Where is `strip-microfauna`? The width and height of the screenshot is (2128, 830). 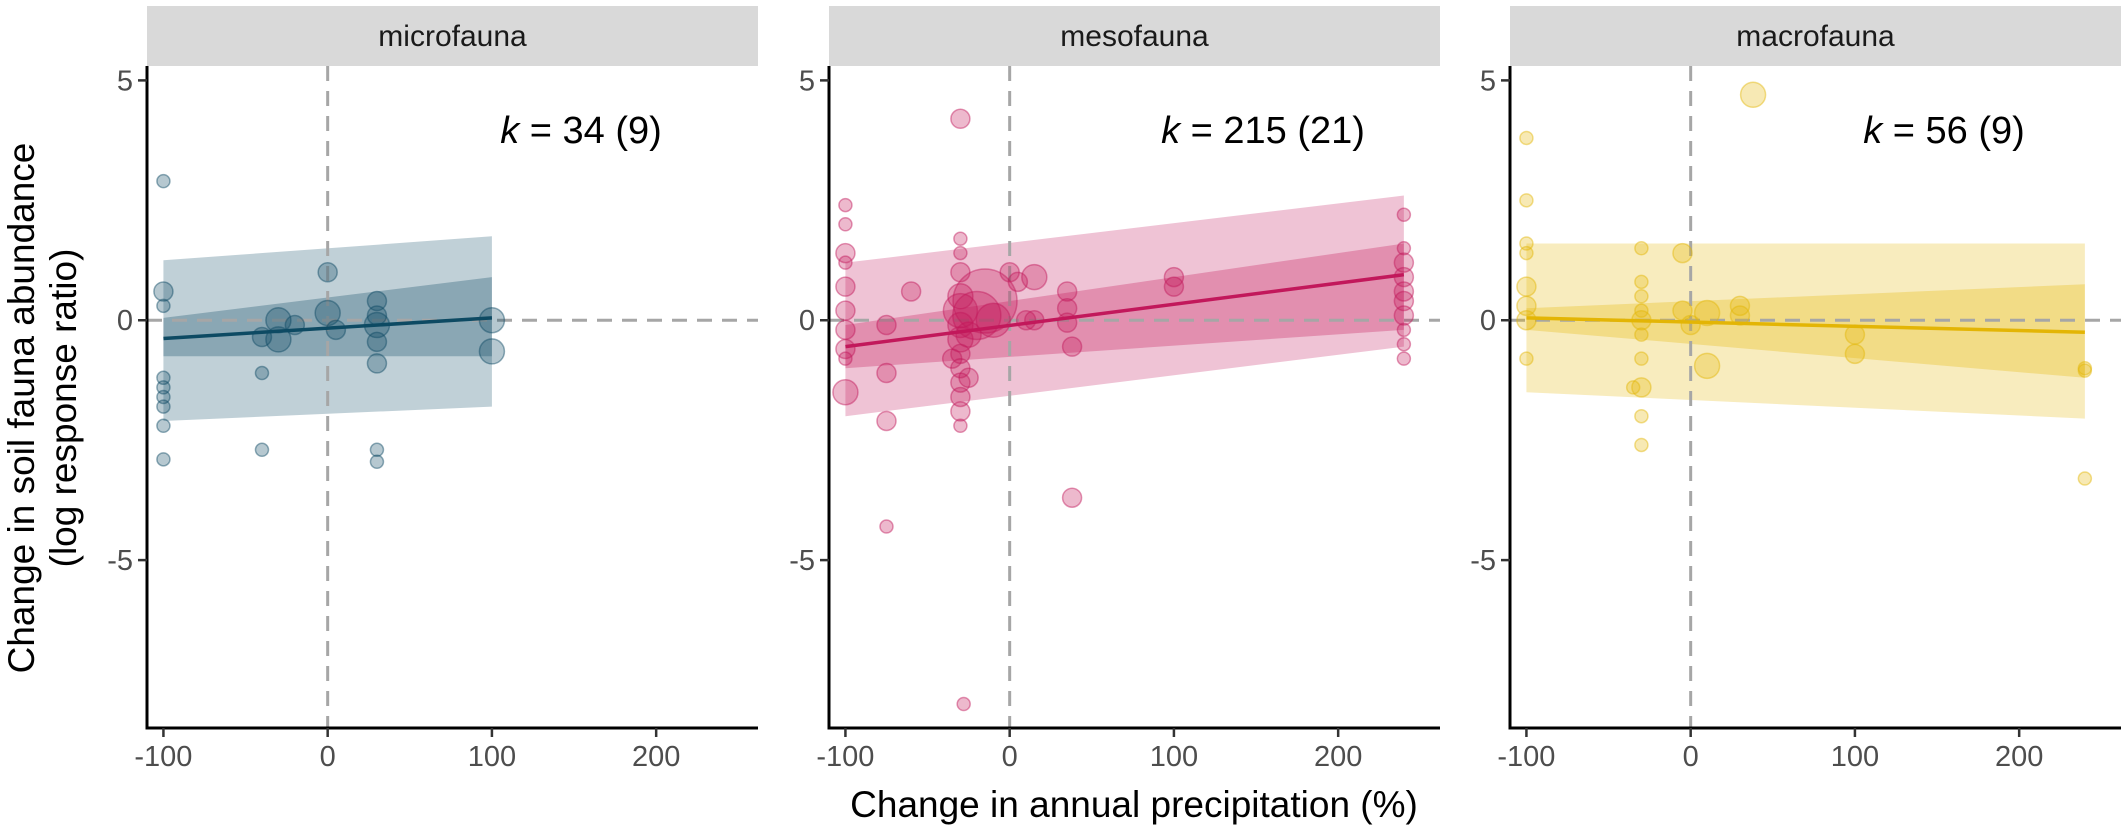 strip-microfauna is located at coordinates (452, 36).